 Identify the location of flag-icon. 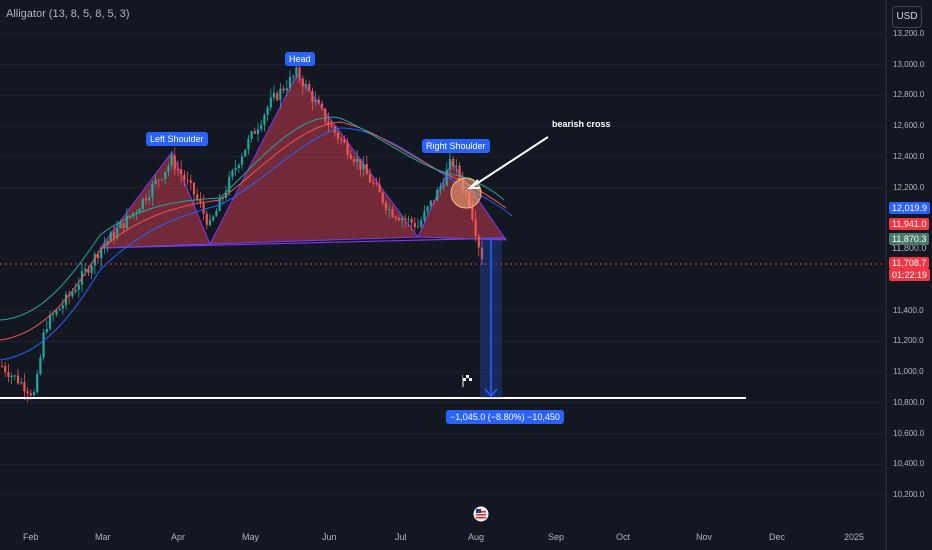
(467, 381).